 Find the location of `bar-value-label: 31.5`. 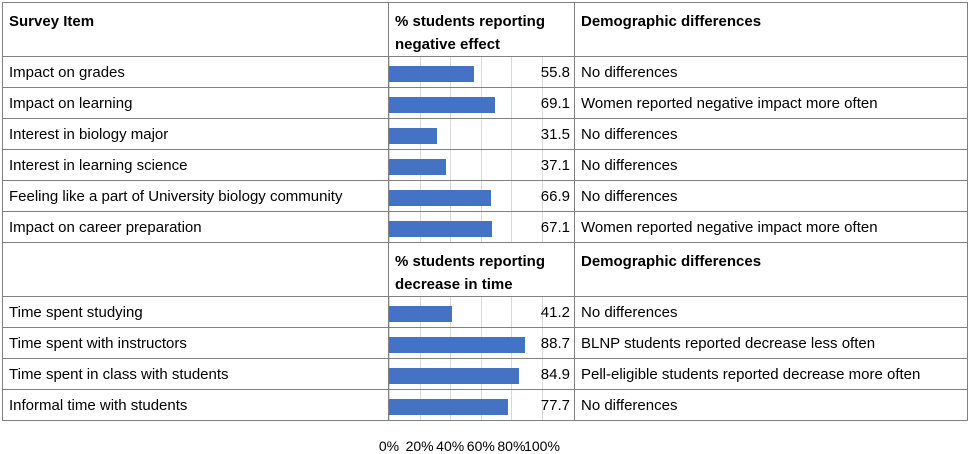

bar-value-label: 31.5 is located at coordinates (555, 134).